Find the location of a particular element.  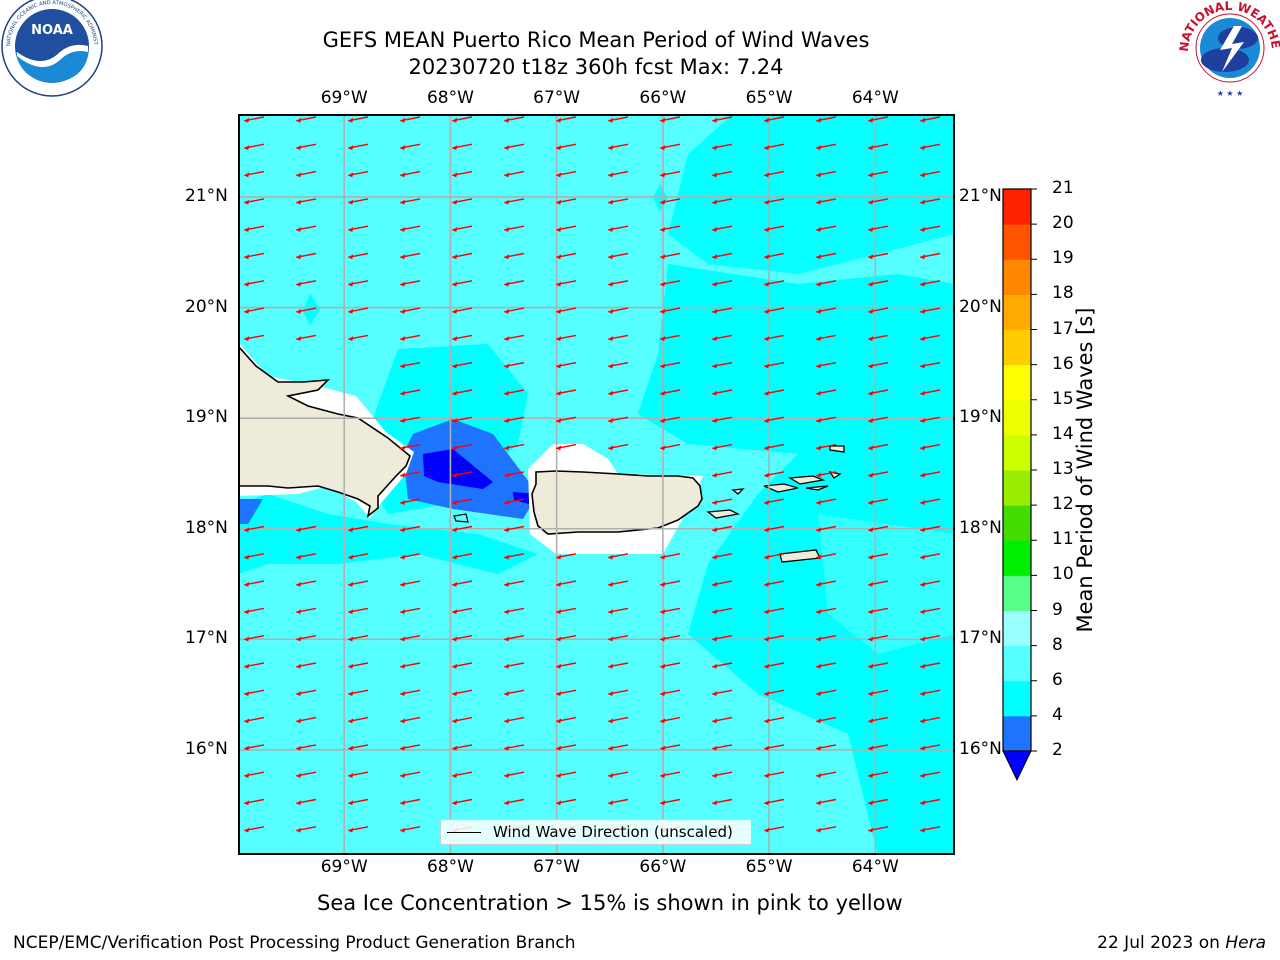

lat-label-left: 16°N is located at coordinates (206, 748).